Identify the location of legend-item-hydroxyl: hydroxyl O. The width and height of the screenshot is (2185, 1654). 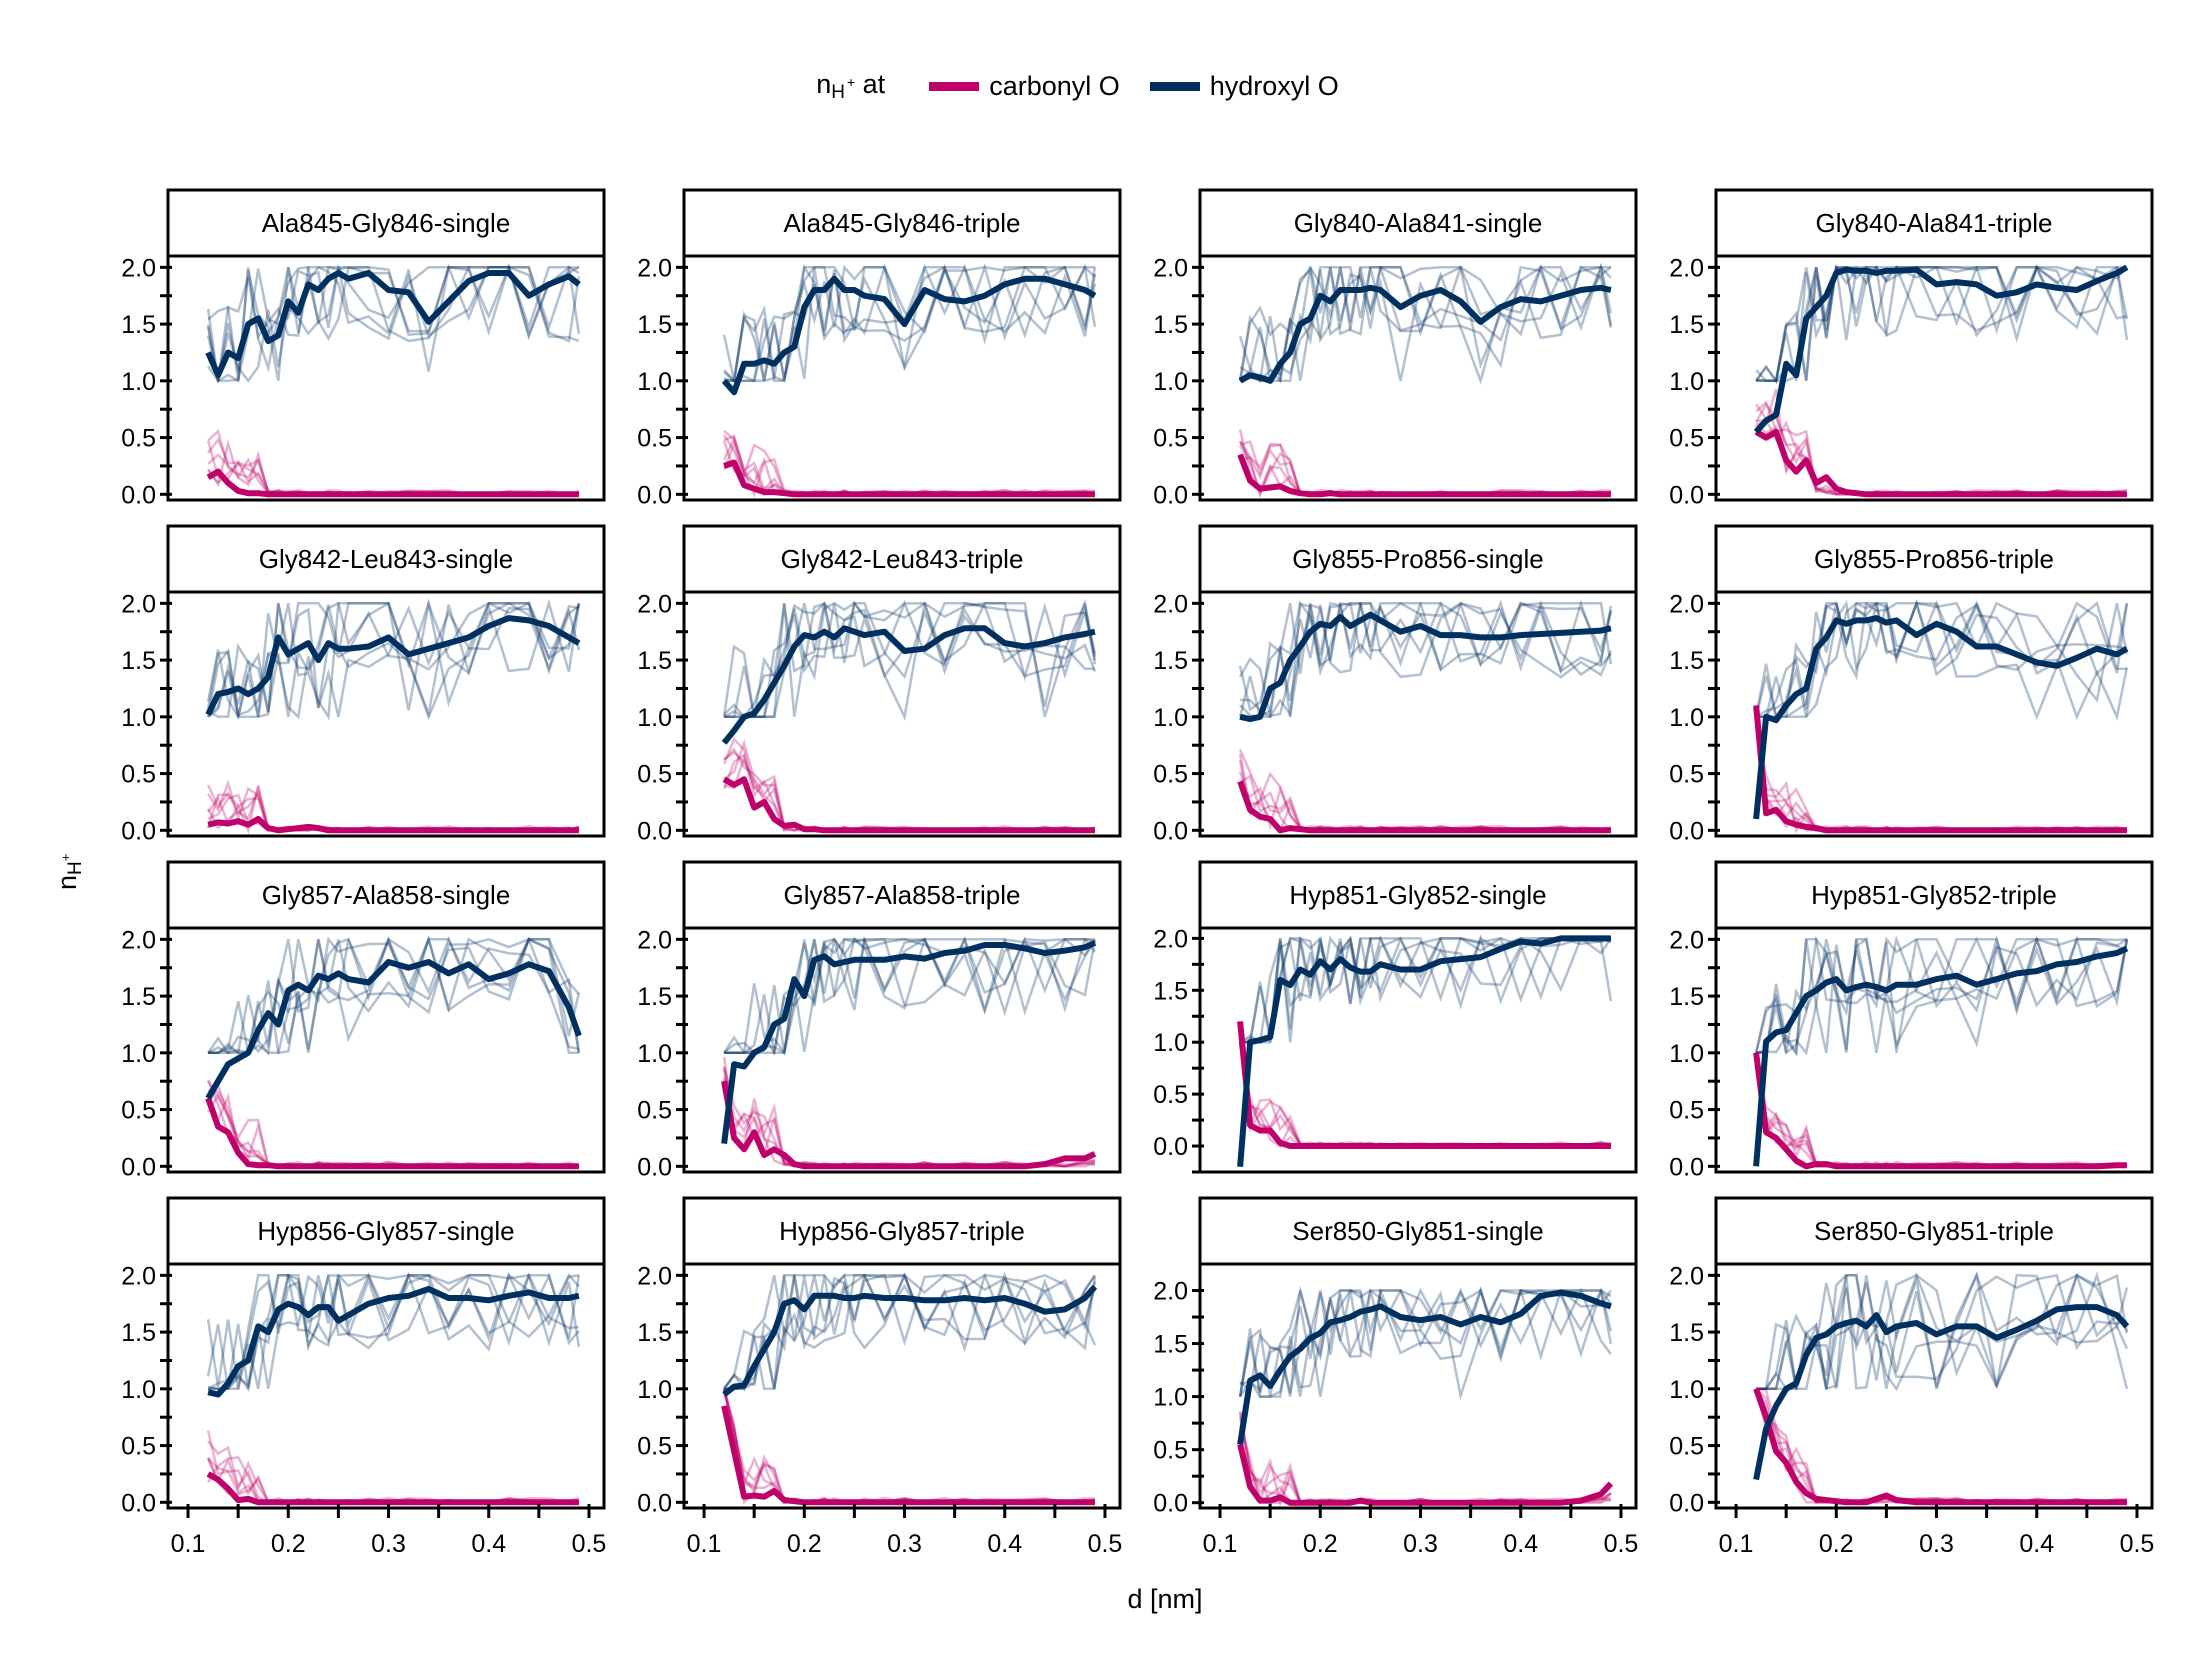
(1244, 86).